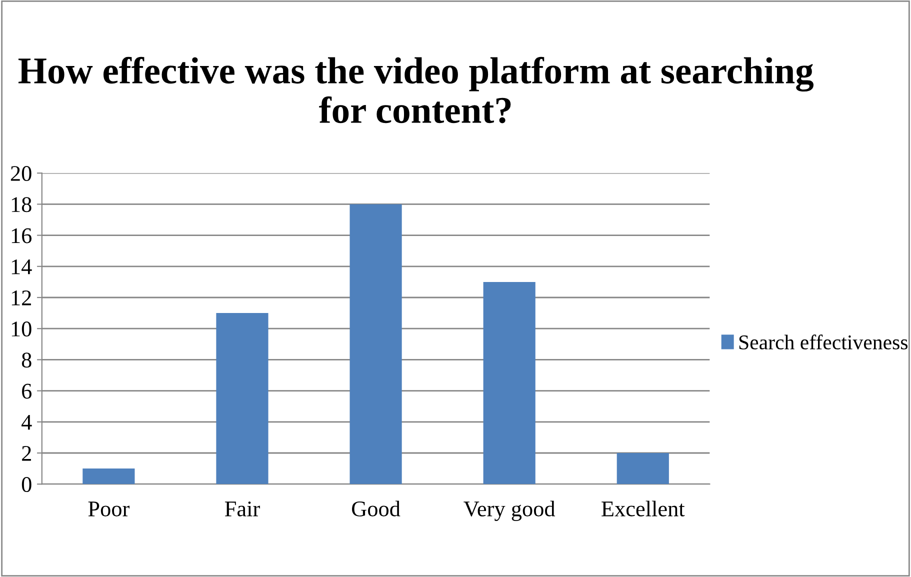  What do you see at coordinates (416, 90) in the screenshot?
I see `chart-title: How effective was the video platform at searching for content?` at bounding box center [416, 90].